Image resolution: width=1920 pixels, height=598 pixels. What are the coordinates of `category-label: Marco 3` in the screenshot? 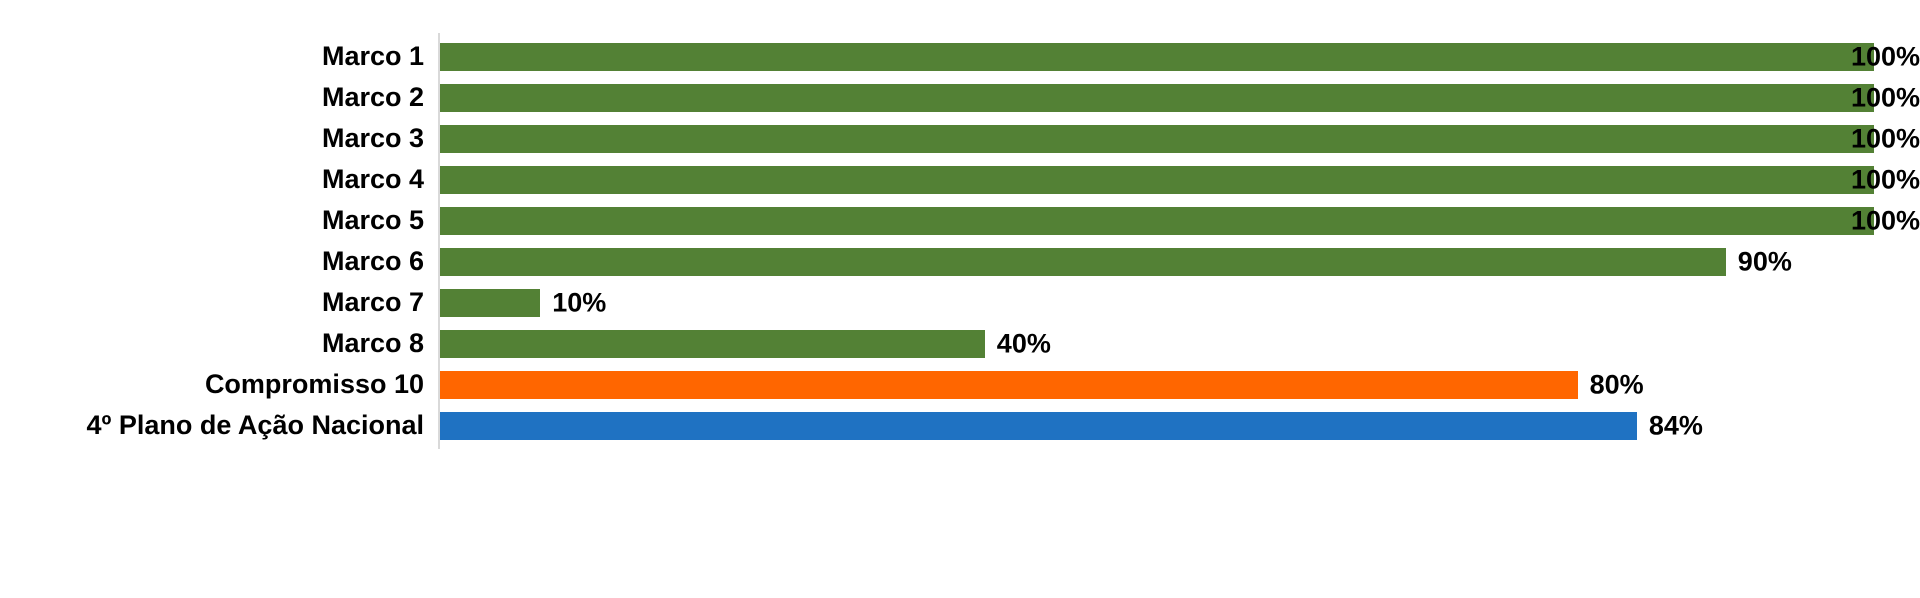 It's located at (372, 138).